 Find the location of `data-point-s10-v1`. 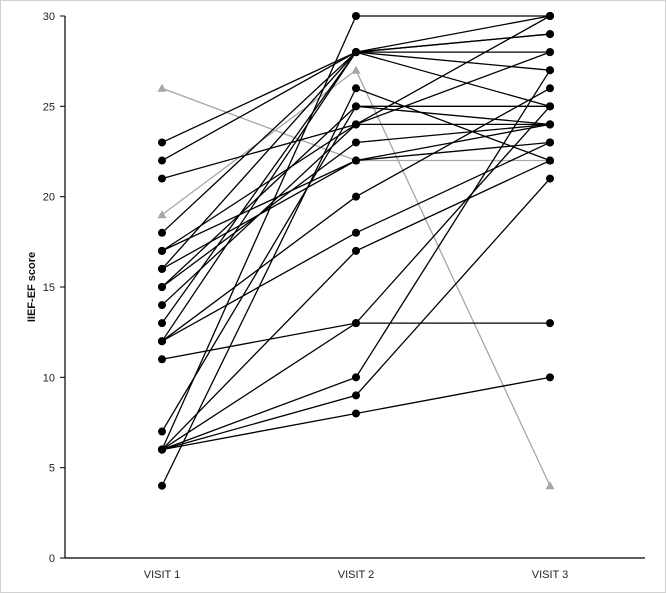

data-point-s10-v1 is located at coordinates (162, 305).